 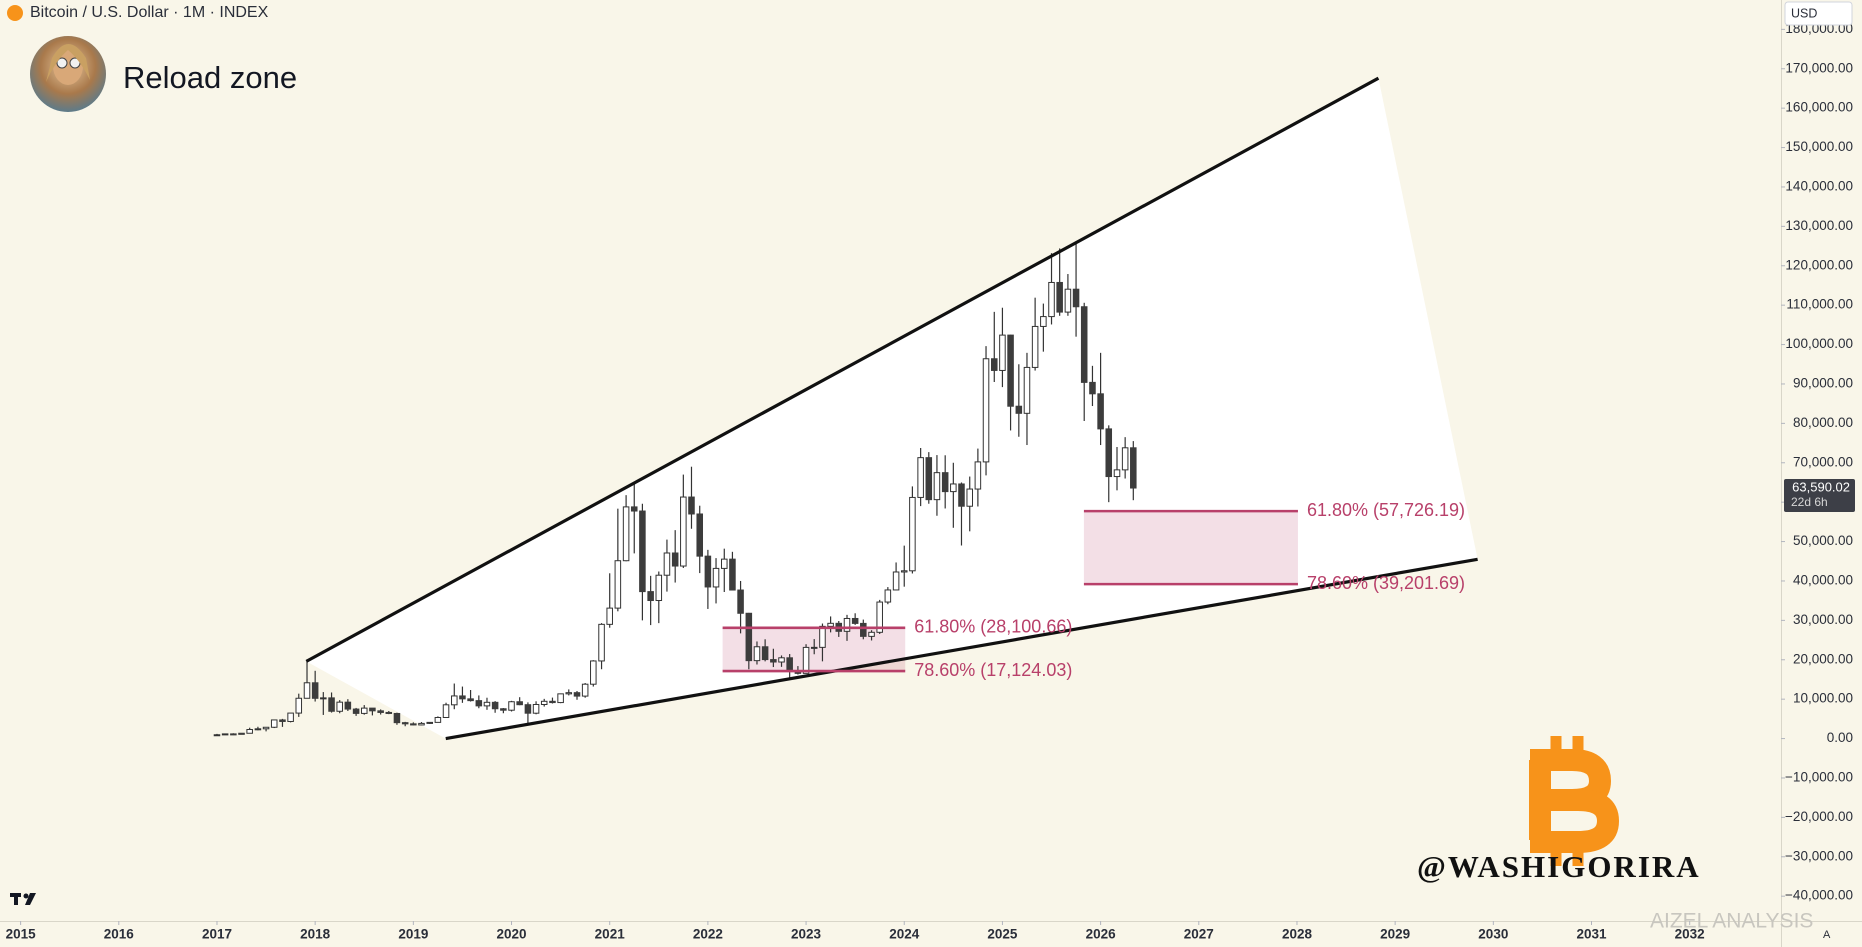 What do you see at coordinates (1819, 225) in the screenshot?
I see `y-tick-label: 130,000.00` at bounding box center [1819, 225].